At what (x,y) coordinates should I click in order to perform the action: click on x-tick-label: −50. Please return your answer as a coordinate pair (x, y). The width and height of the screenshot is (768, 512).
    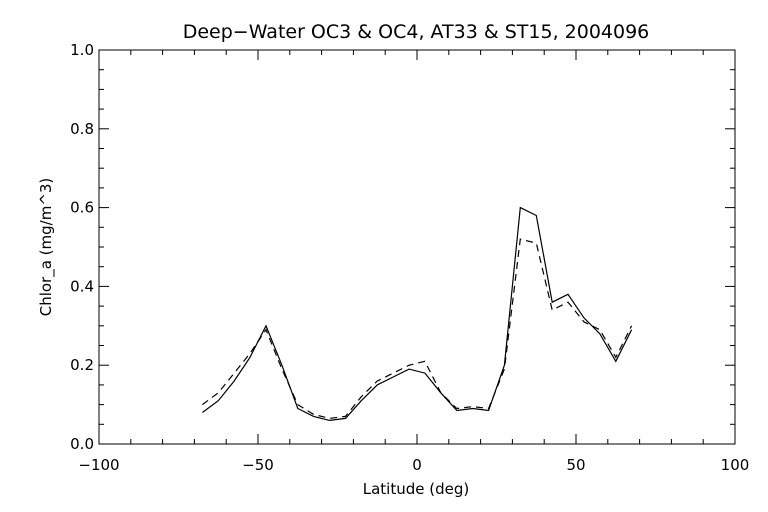
    Looking at the image, I should click on (258, 465).